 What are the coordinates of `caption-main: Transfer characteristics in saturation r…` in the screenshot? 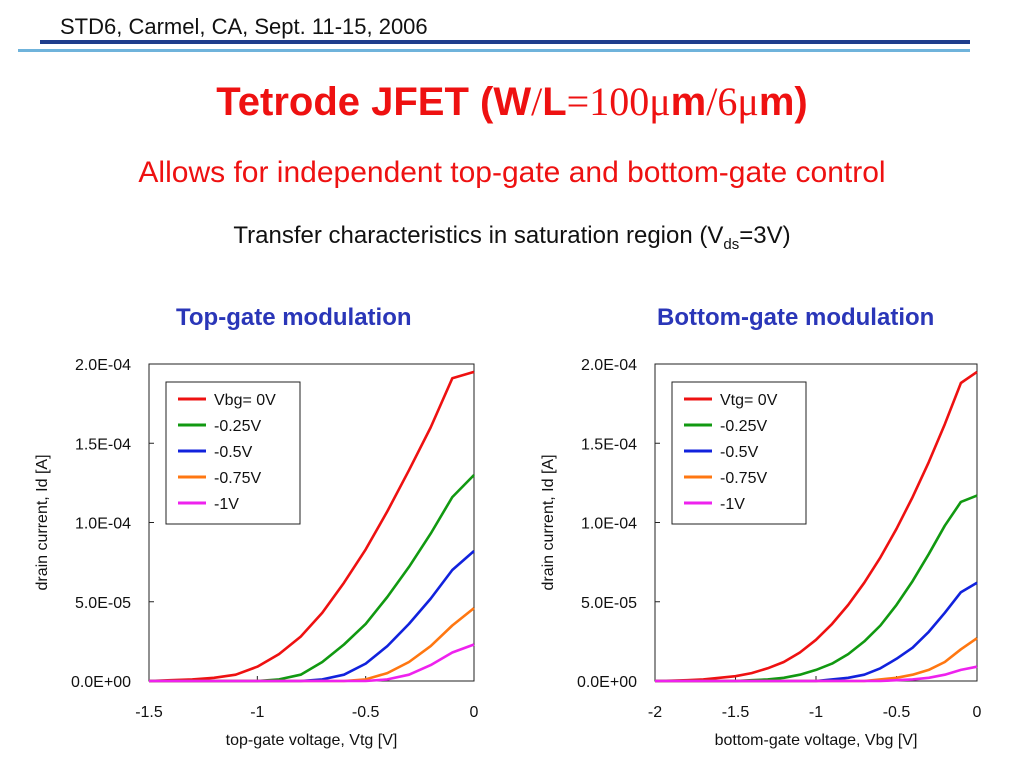 It's located at (478, 235).